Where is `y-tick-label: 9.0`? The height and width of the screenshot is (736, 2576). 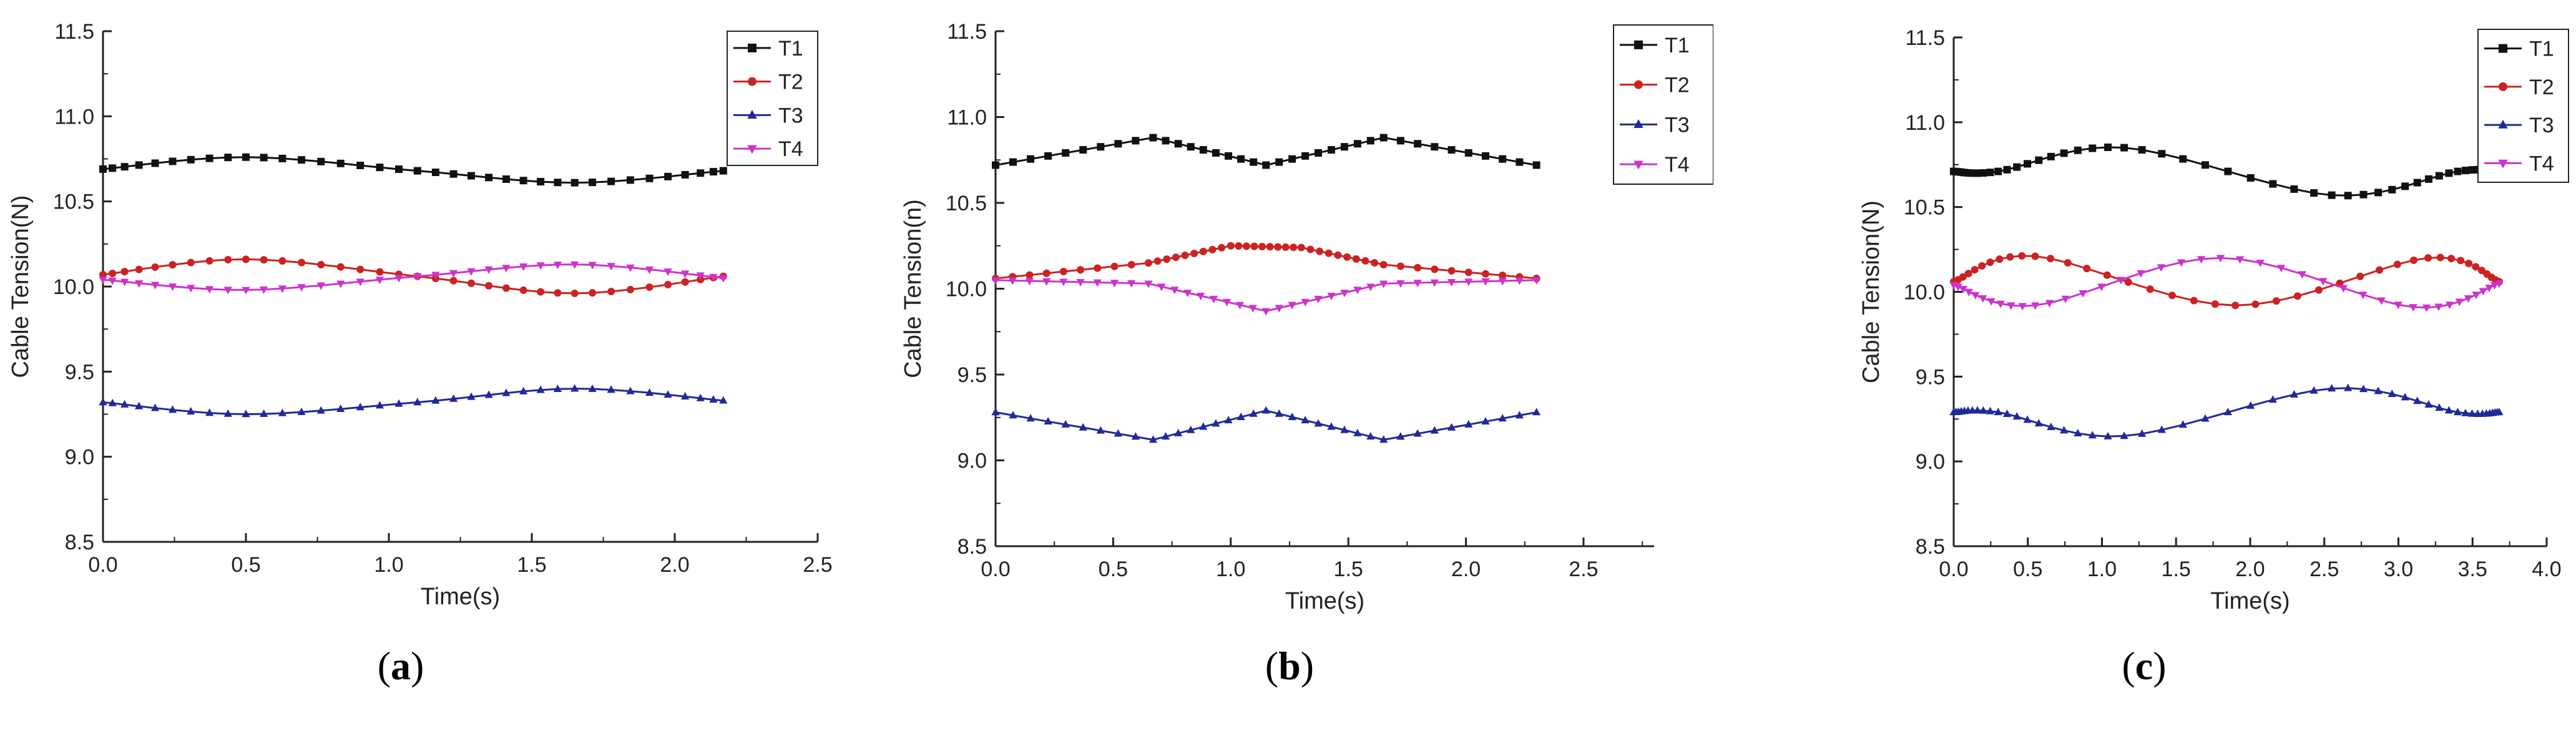
y-tick-label: 9.0 is located at coordinates (79, 457).